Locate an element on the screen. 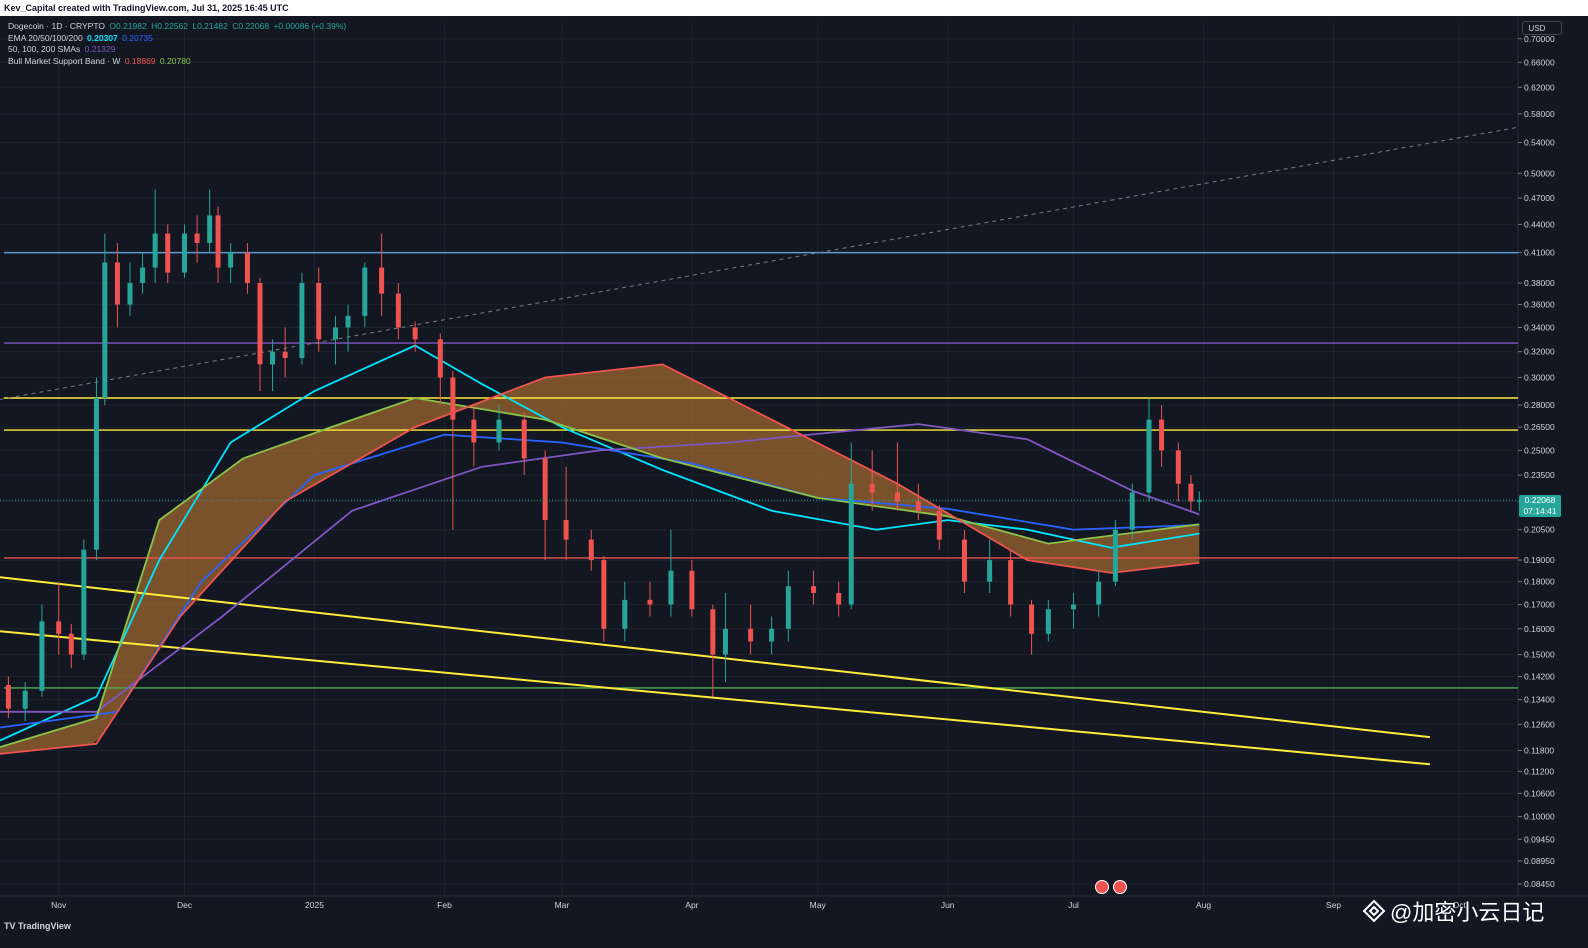 This screenshot has height=948, width=1588. price-tick-label: 0.47000 is located at coordinates (1539, 198).